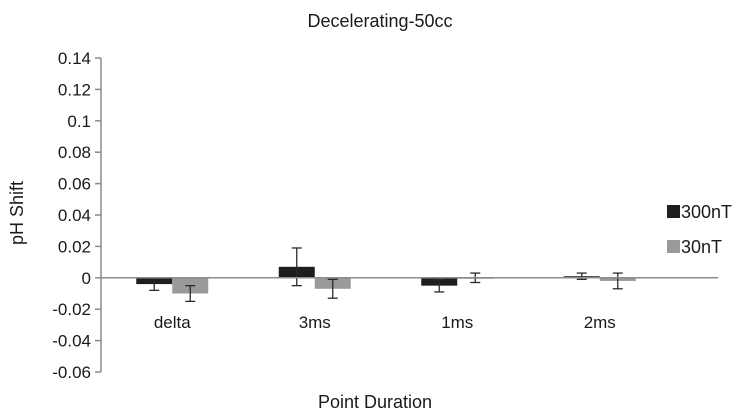 The image size is (750, 414). Describe the element at coordinates (172, 322) in the screenshot. I see `x-tick-label: delta` at that location.